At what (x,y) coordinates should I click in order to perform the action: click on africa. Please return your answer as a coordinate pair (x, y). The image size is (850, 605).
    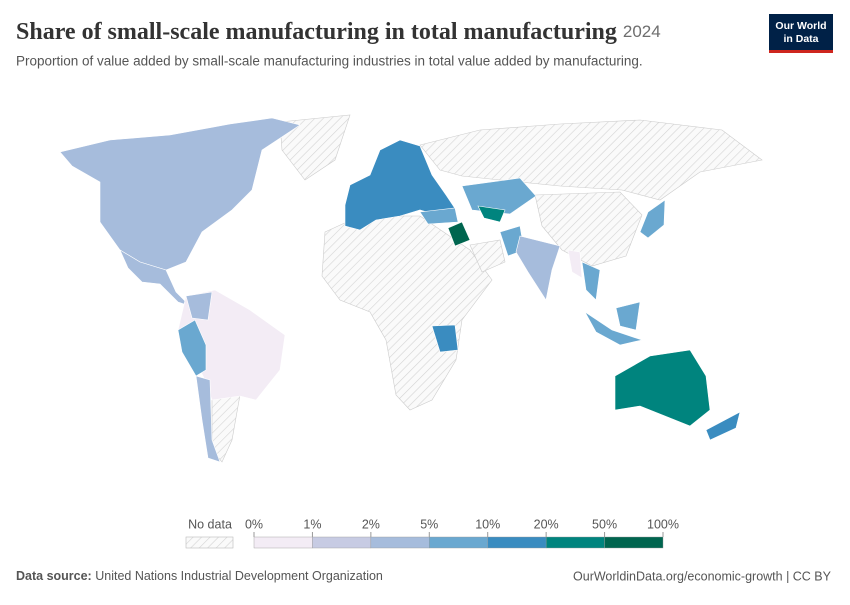
    Looking at the image, I should click on (407, 313).